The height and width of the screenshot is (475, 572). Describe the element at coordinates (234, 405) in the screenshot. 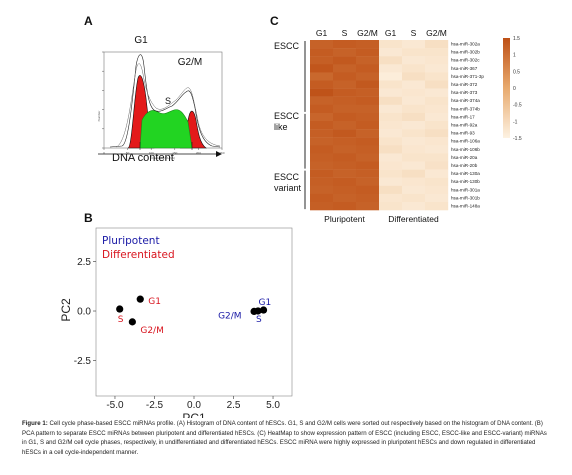

I see `pca-x-tick-label: 2.5` at that location.